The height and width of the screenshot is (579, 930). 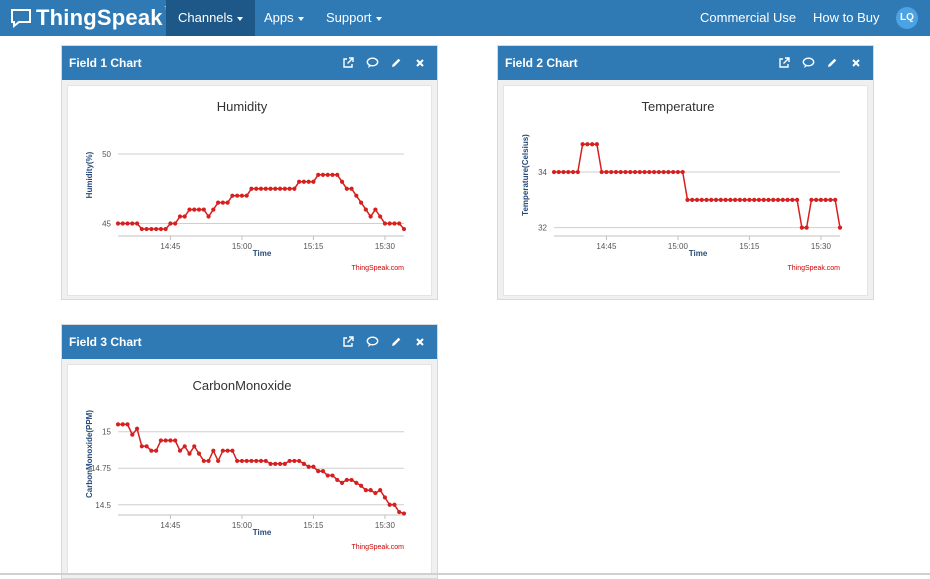 I want to click on user-avatar: LQ, so click(x=907, y=18).